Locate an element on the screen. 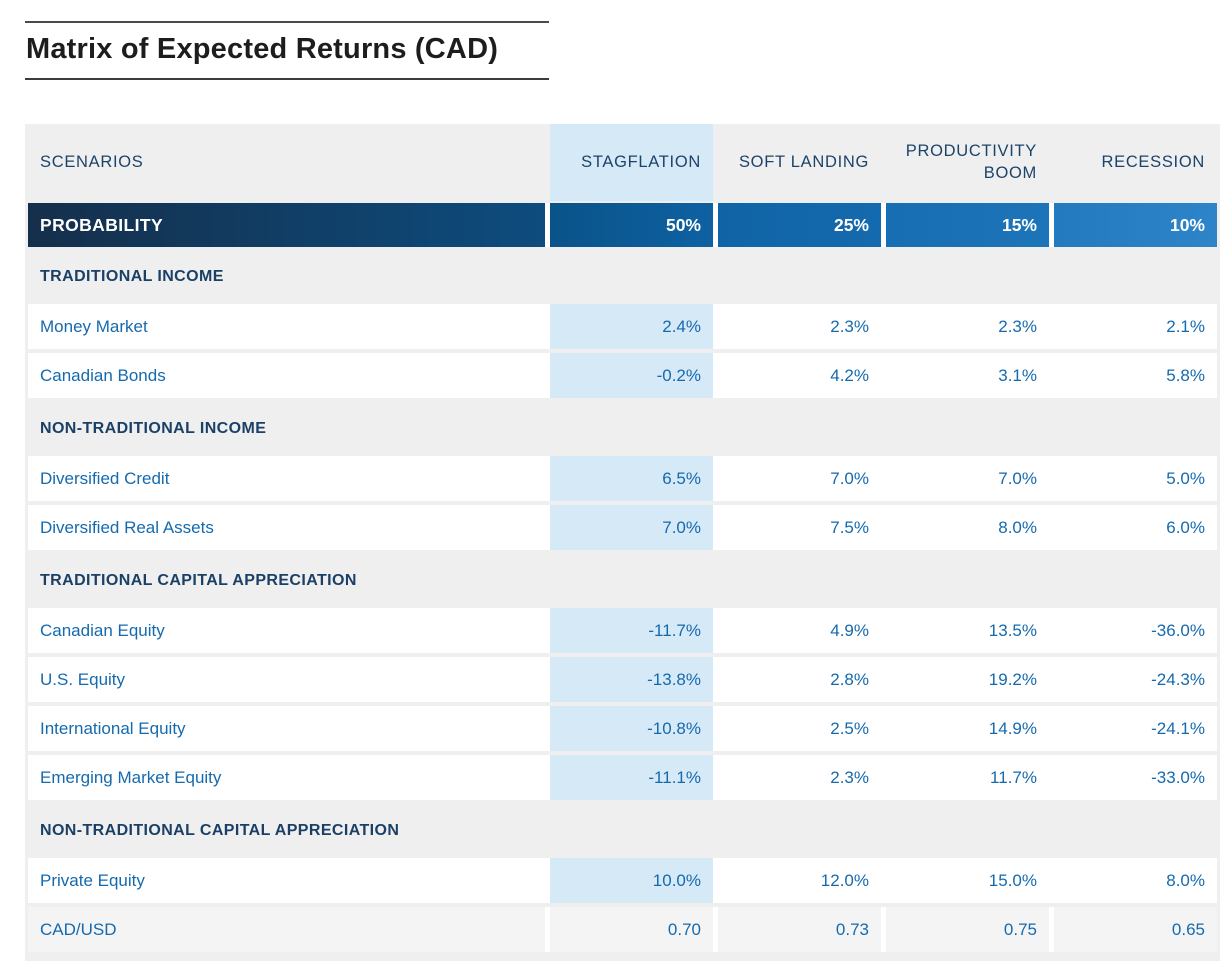  row-label: Private Equity is located at coordinates (286, 880).